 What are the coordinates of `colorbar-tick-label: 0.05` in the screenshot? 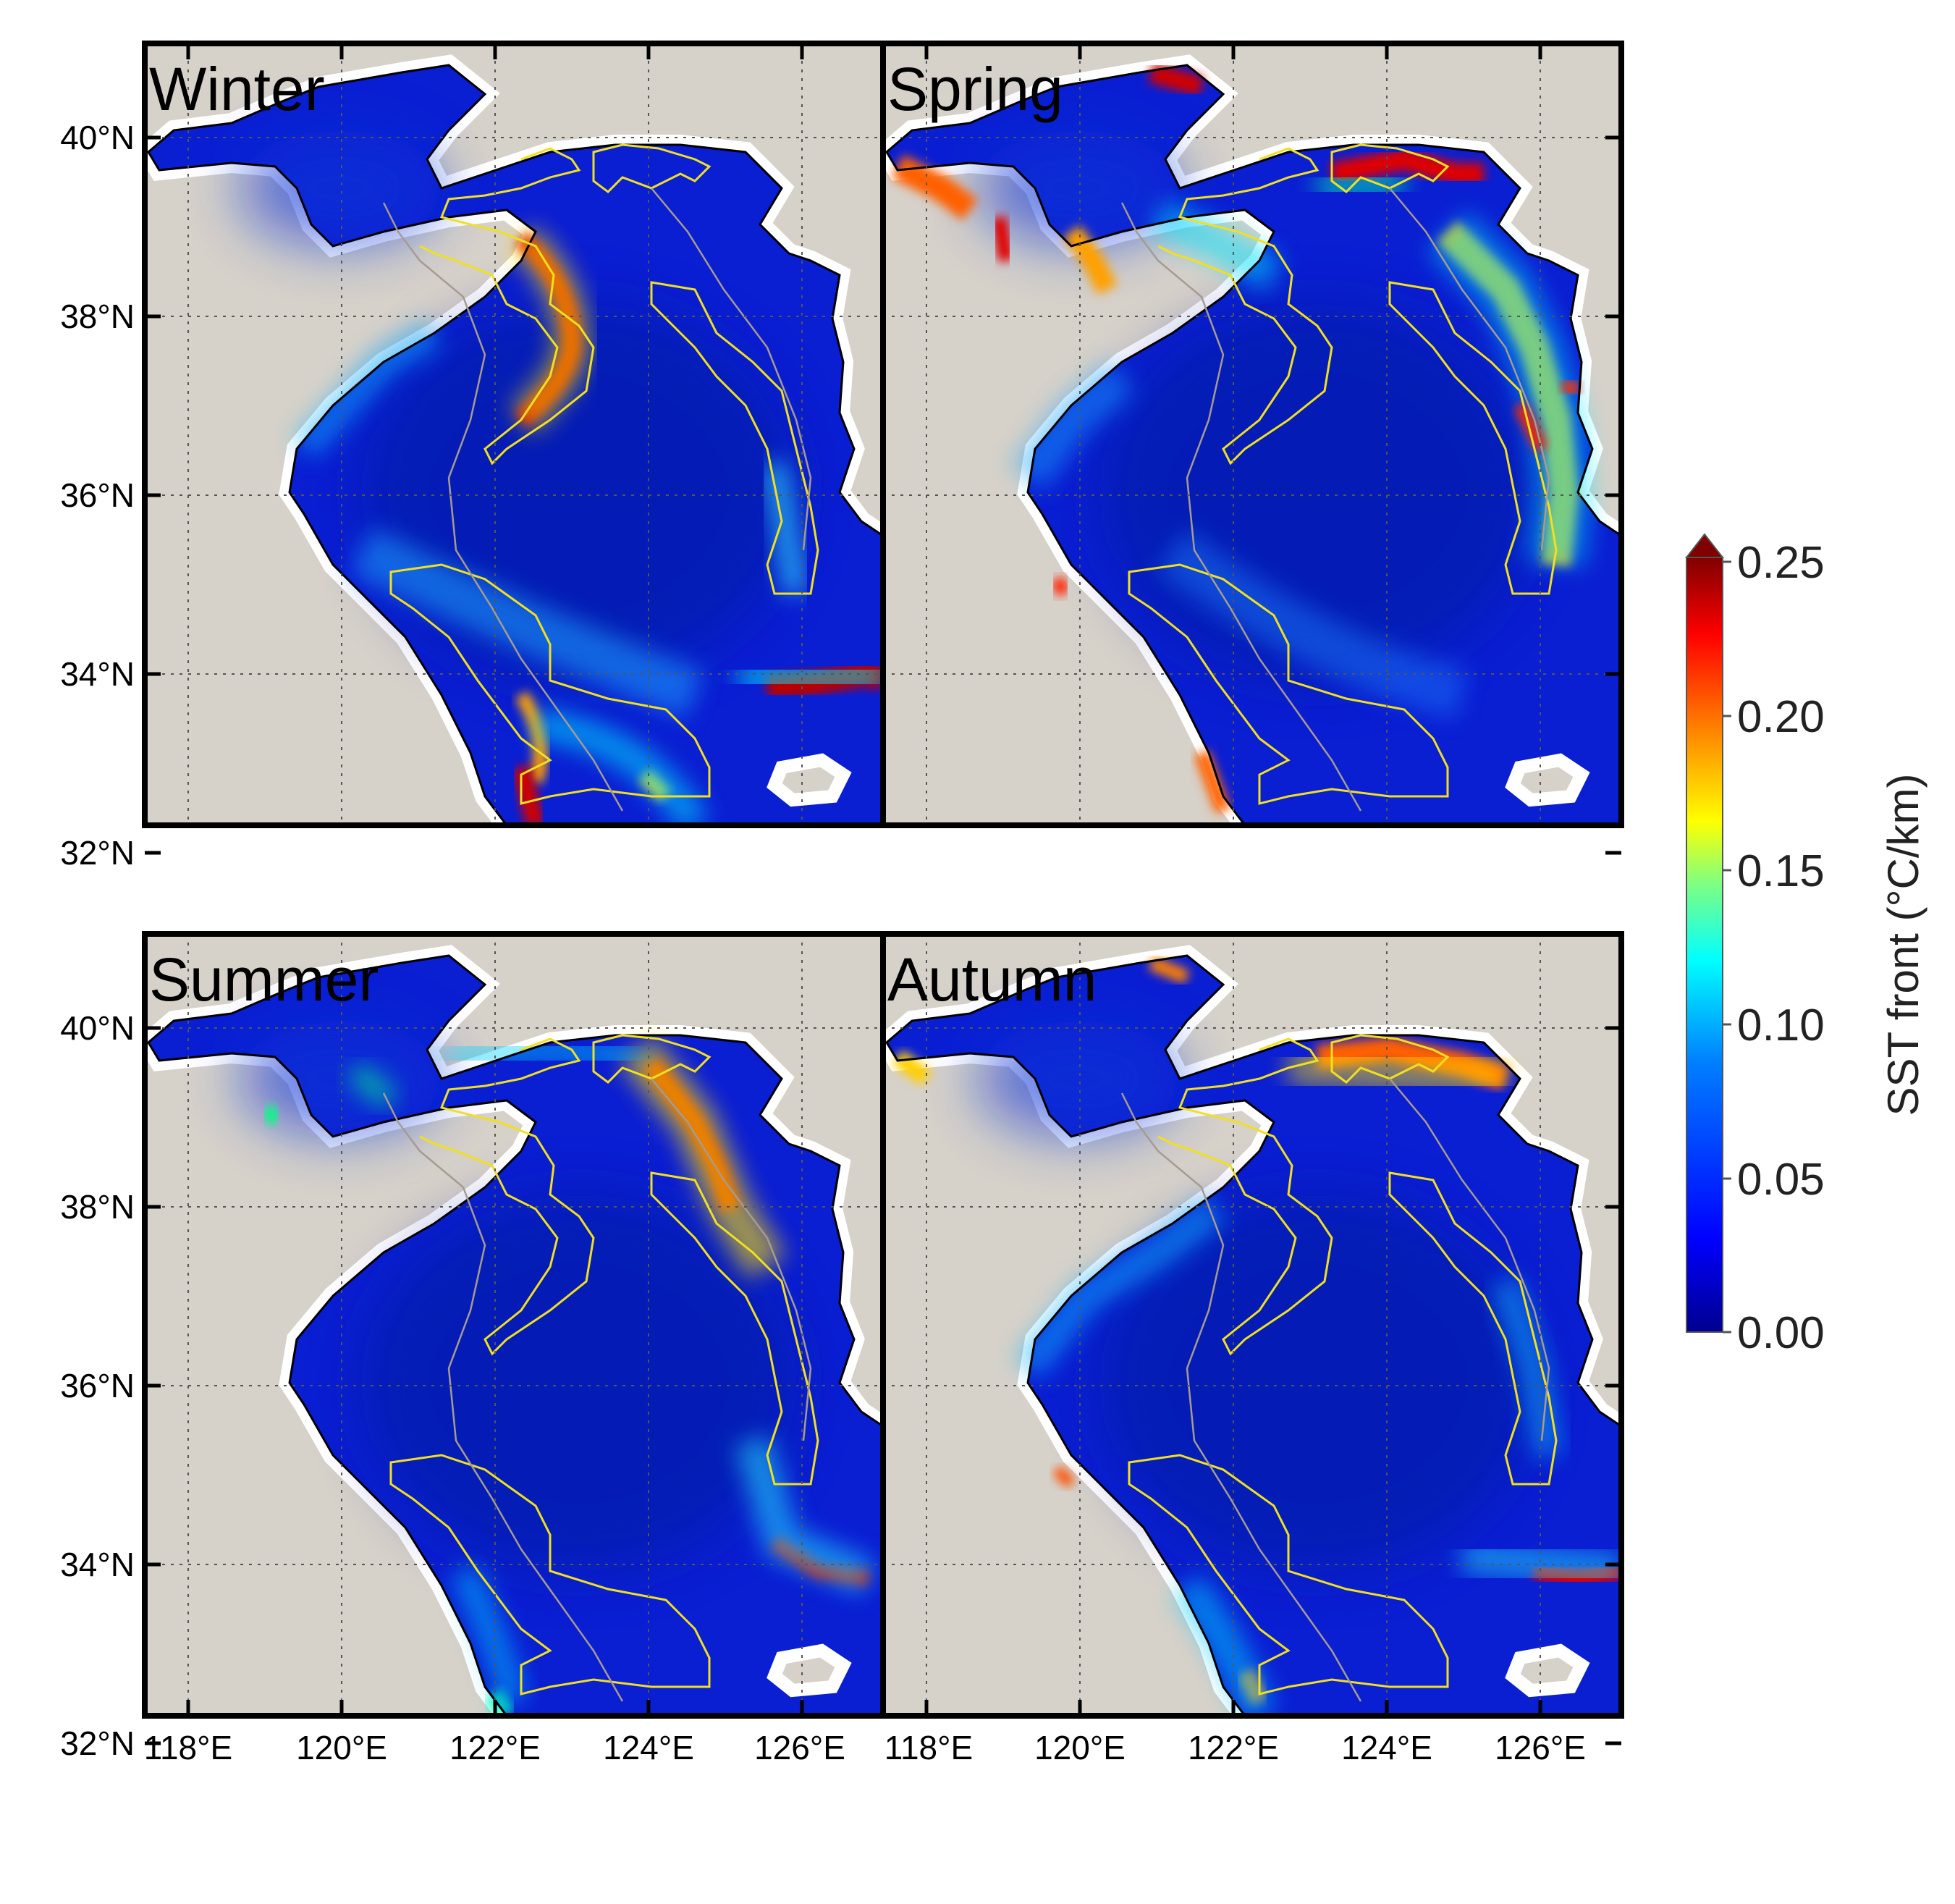 It's located at (1781, 1180).